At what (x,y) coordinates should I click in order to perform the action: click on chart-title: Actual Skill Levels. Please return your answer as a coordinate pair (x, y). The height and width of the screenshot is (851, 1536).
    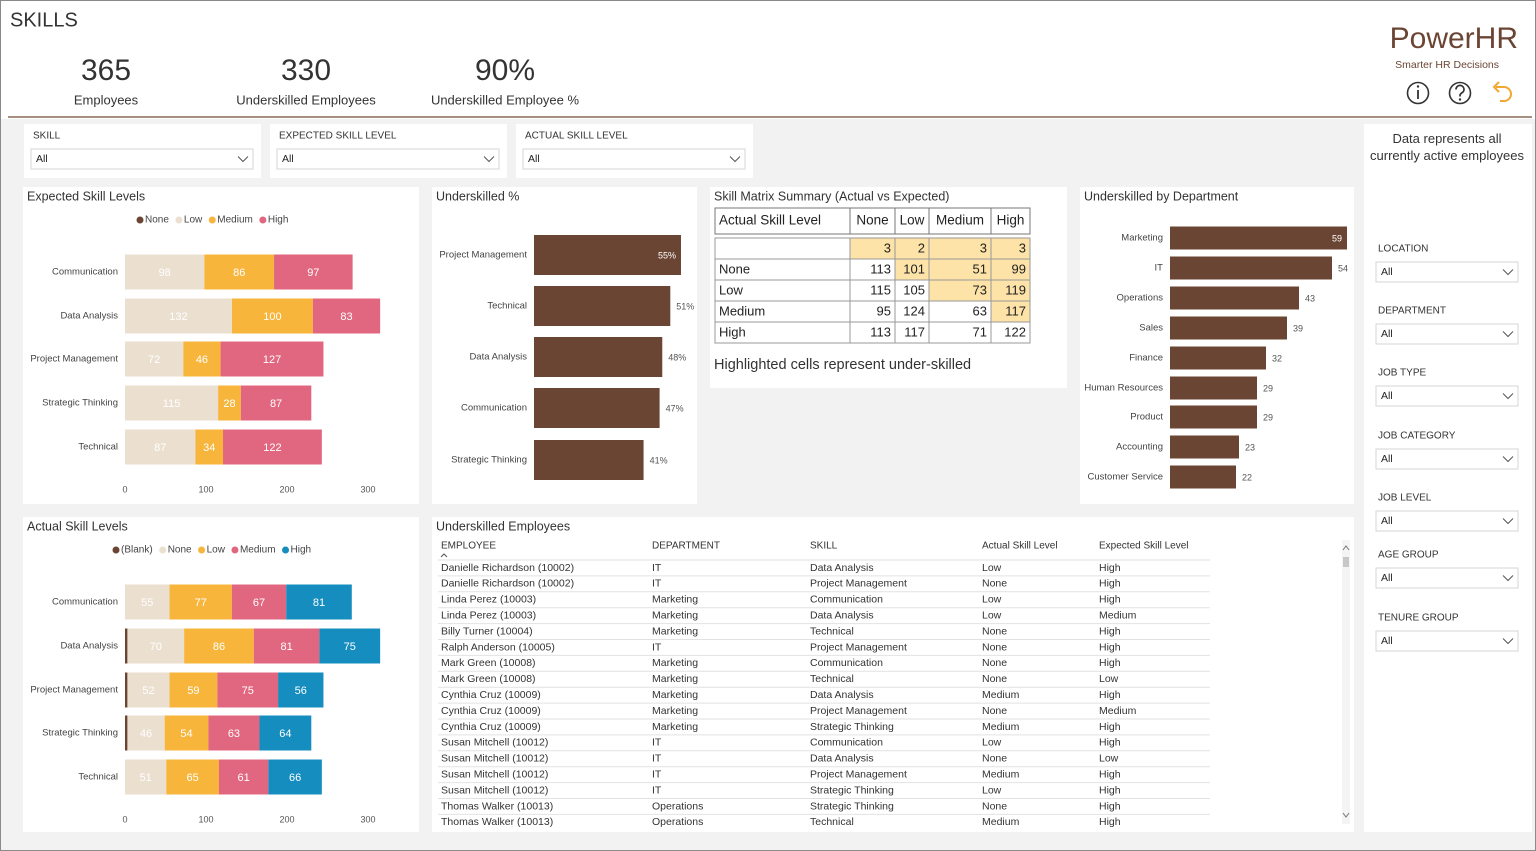
    Looking at the image, I should click on (77, 526).